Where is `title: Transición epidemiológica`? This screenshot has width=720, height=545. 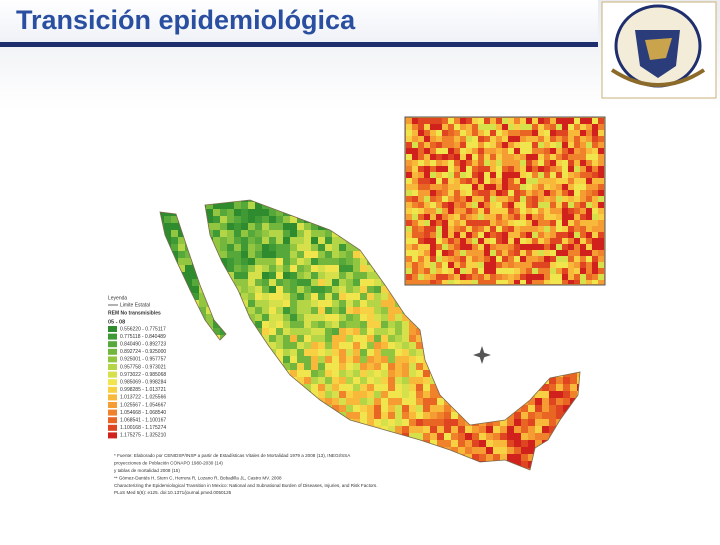
title: Transición epidemiológica is located at coordinates (186, 20).